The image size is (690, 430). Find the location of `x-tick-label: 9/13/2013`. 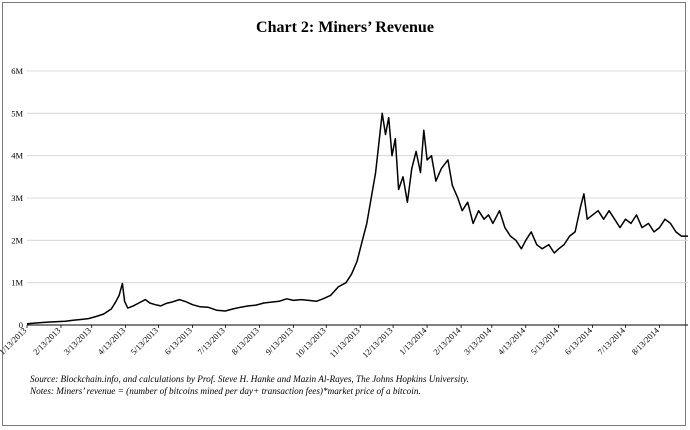

x-tick-label: 9/13/2013 is located at coordinates (278, 340).